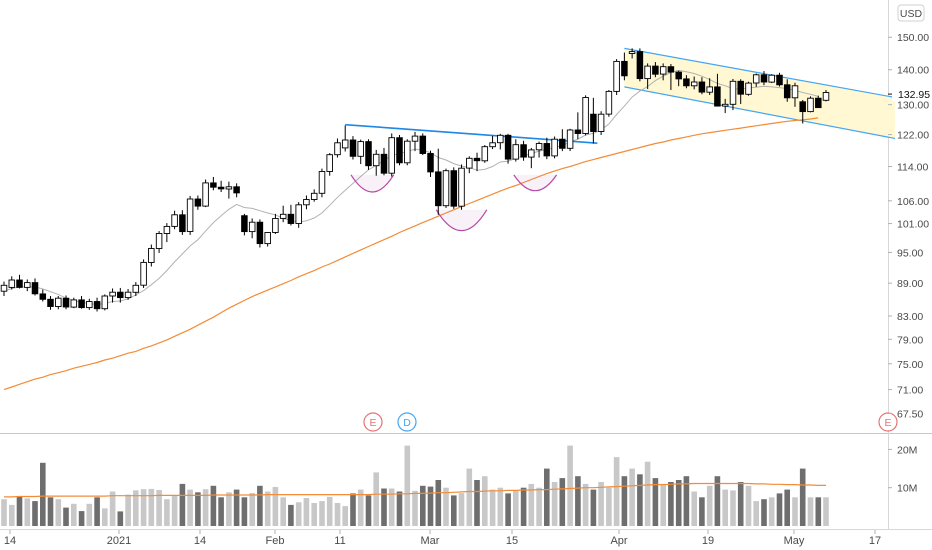  Describe the element at coordinates (914, 95) in the screenshot. I see `last-price-label: 132.95` at that location.